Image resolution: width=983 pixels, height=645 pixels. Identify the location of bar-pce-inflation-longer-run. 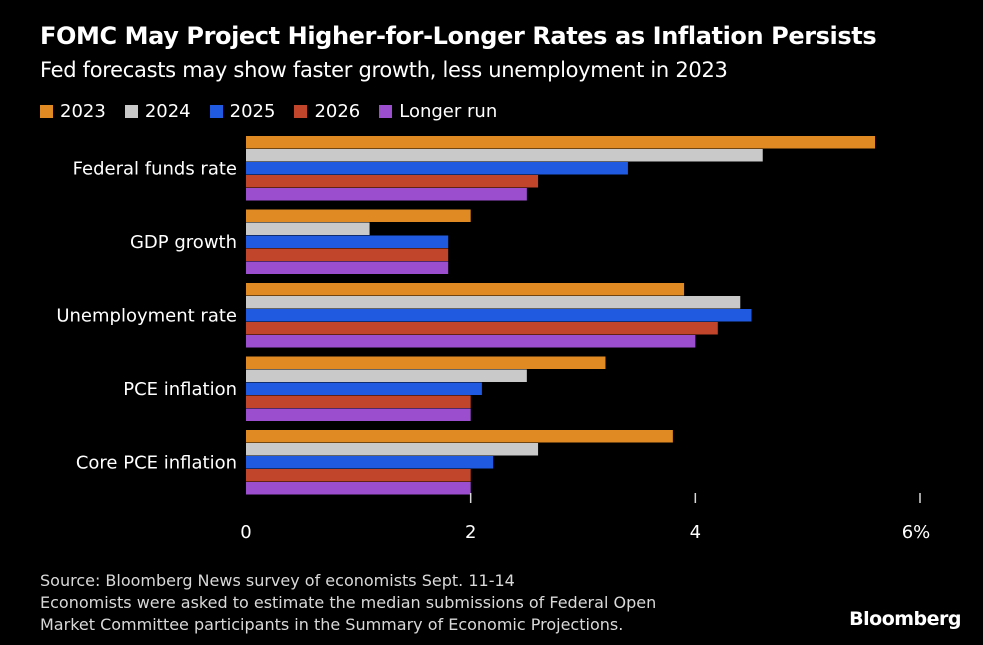
(358, 414).